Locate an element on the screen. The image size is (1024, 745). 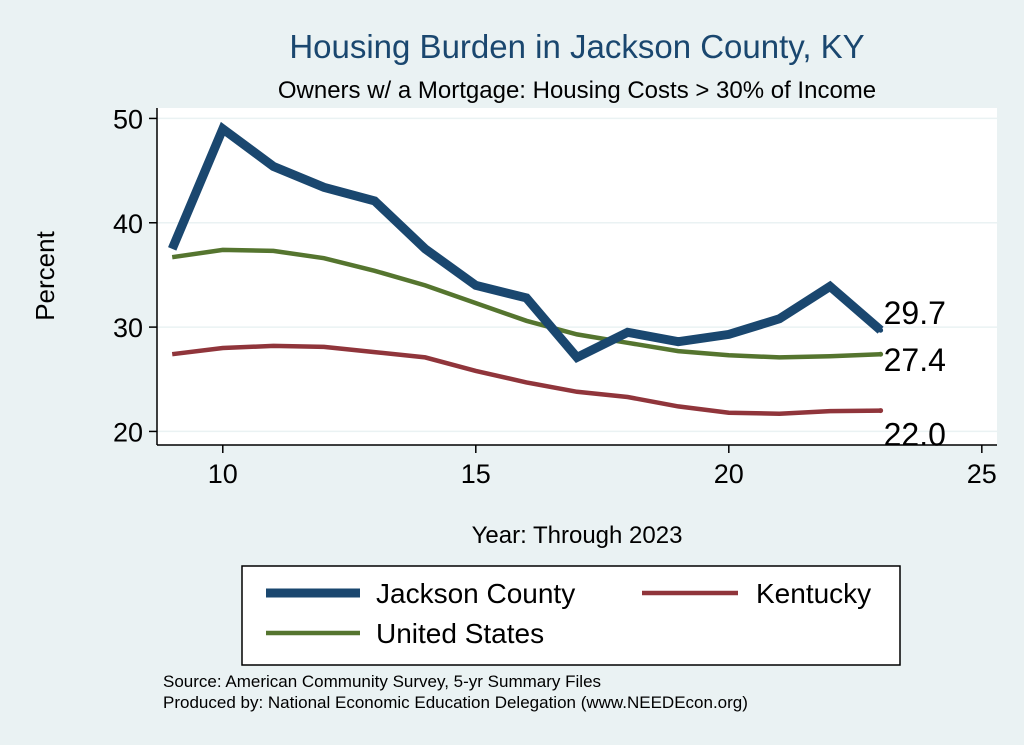
legend-label-kentucky: Kentucky is located at coordinates (813, 593).